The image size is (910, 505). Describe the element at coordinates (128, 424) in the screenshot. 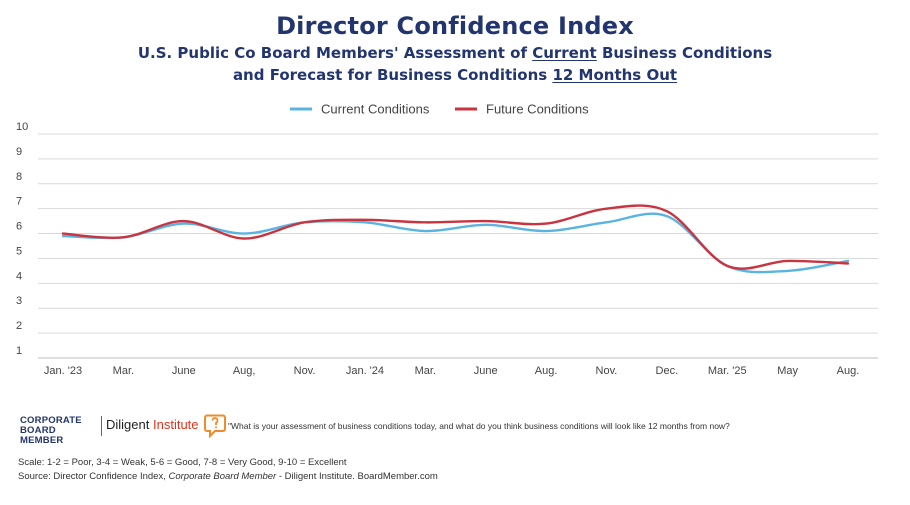

I see `diligent-logo-word: Diligent` at that location.